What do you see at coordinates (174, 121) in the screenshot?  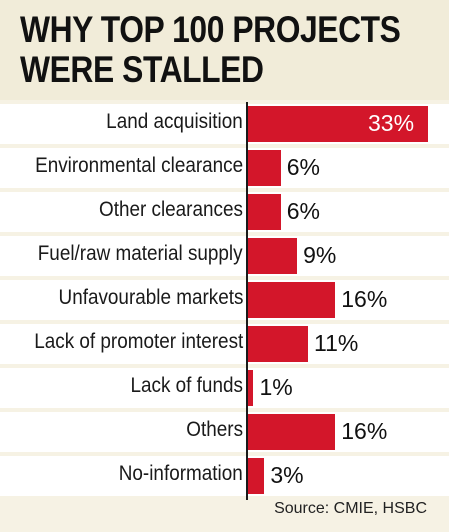 I see `category-label: Land acquisition` at bounding box center [174, 121].